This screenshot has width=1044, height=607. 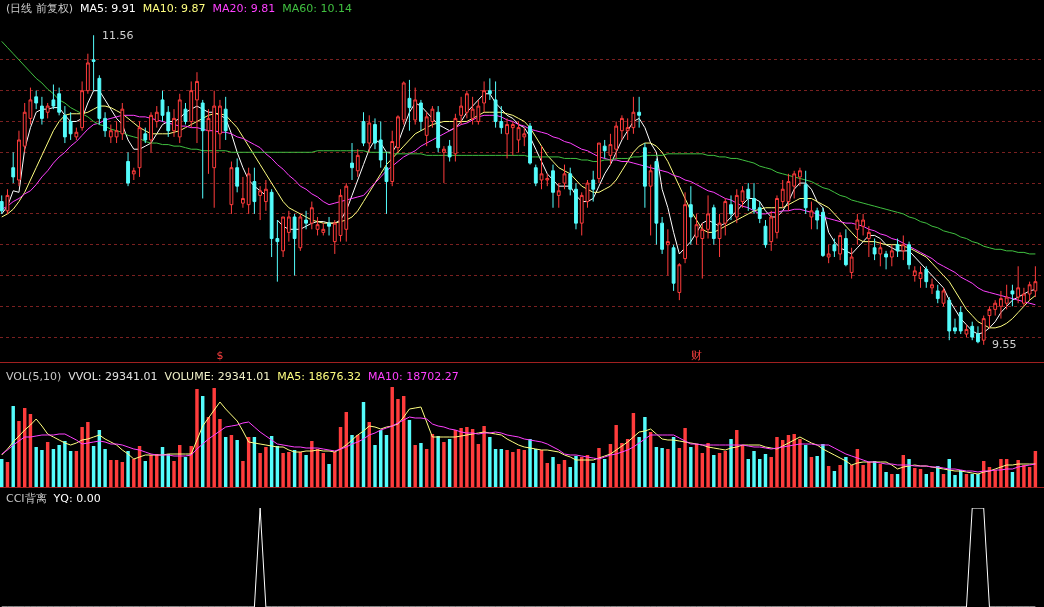 I want to click on text: MA20: 9.81, so click(x=244, y=8).